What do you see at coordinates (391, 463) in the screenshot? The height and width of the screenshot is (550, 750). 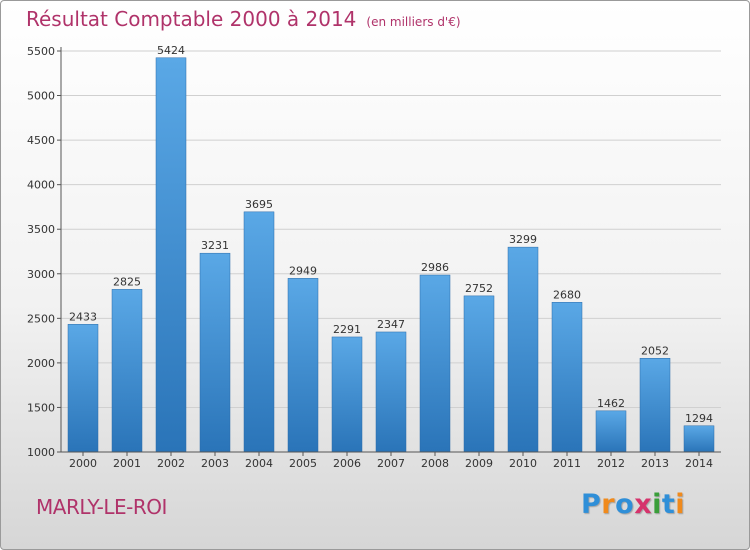 I see `x-tick-label-2007: 2007` at bounding box center [391, 463].